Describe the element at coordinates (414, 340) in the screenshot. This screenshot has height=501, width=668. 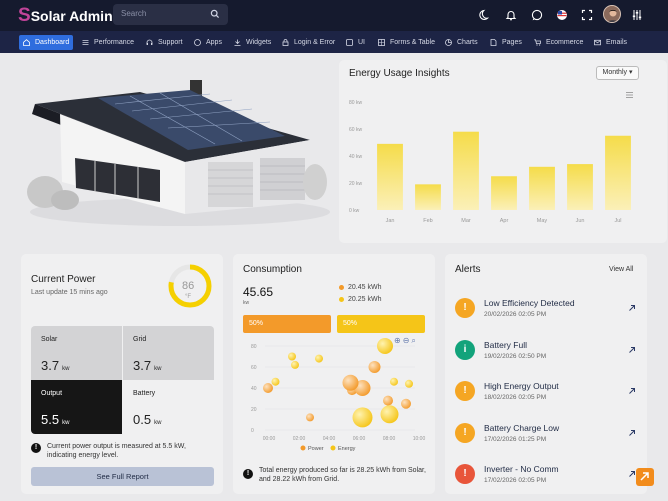
I see `zoom-search-icon: ⌕` at that location.